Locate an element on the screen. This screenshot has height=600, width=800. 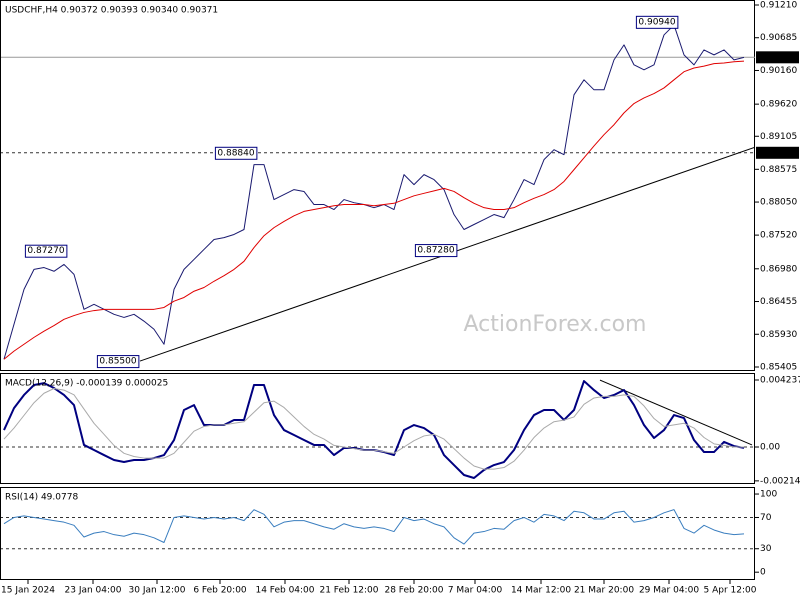
y-tick-label: 0.87520 is located at coordinates (778, 236).